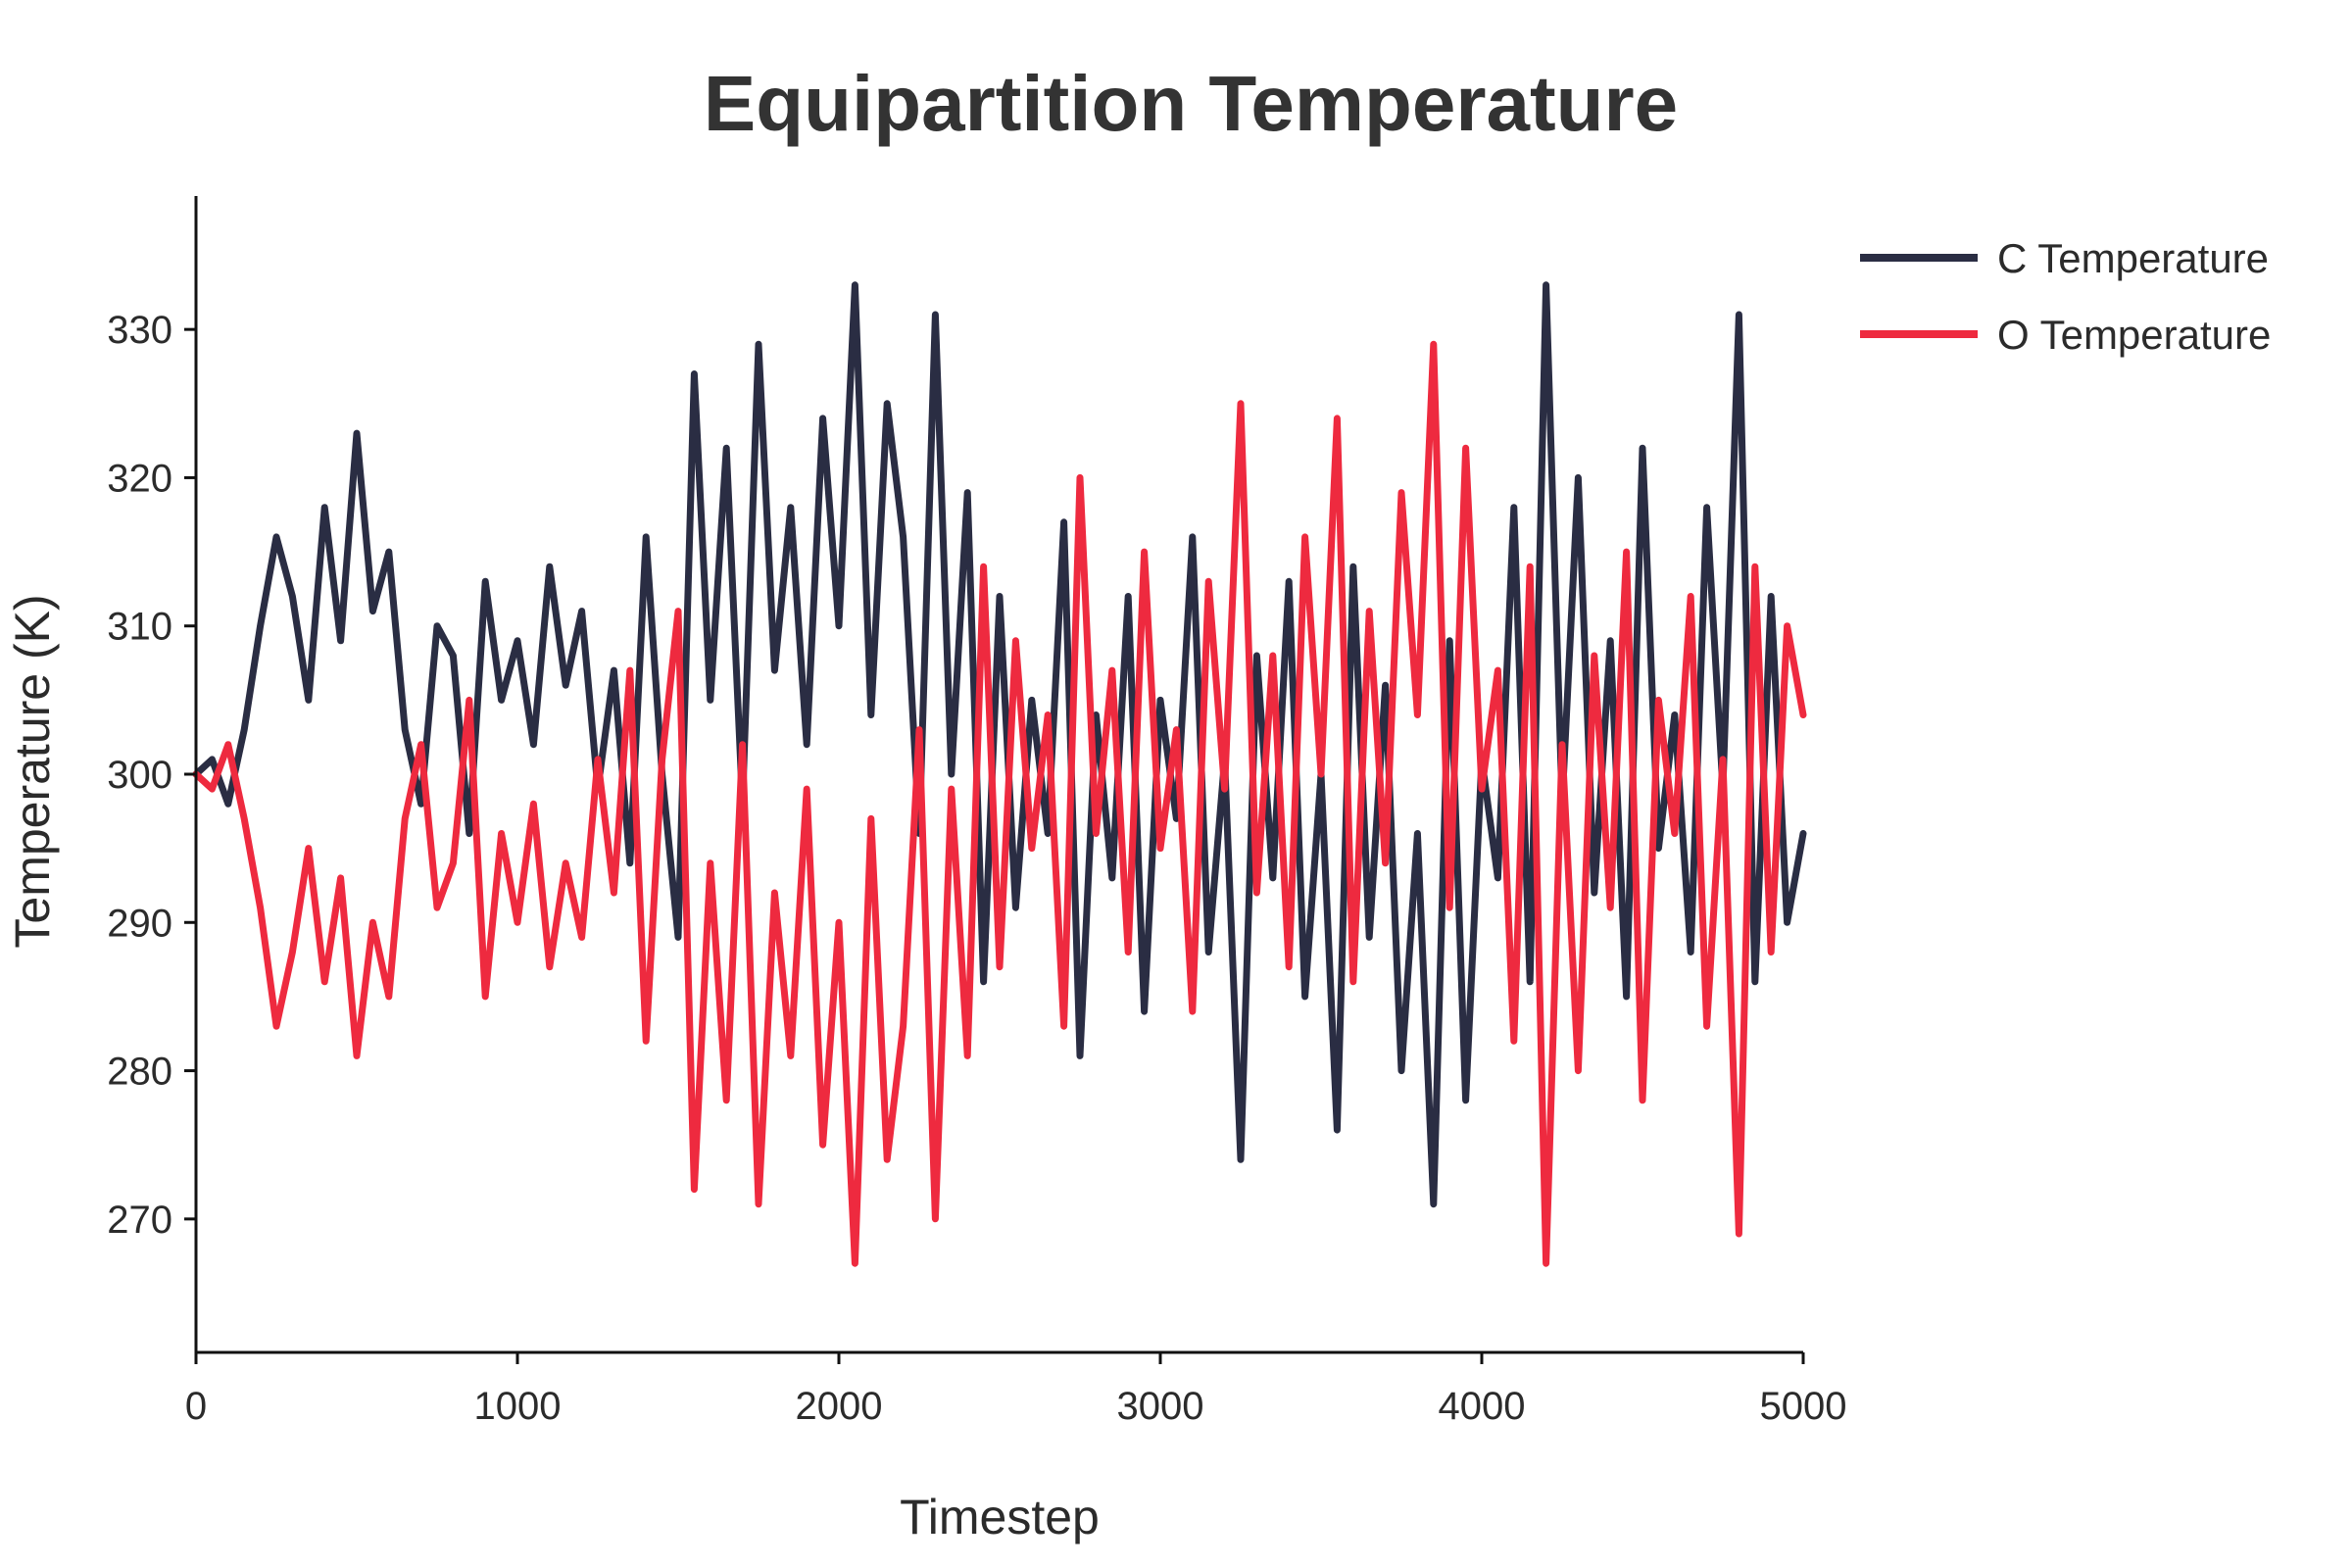 The image size is (2352, 1568). What do you see at coordinates (139, 478) in the screenshot?
I see `y-tick-label: 320` at bounding box center [139, 478].